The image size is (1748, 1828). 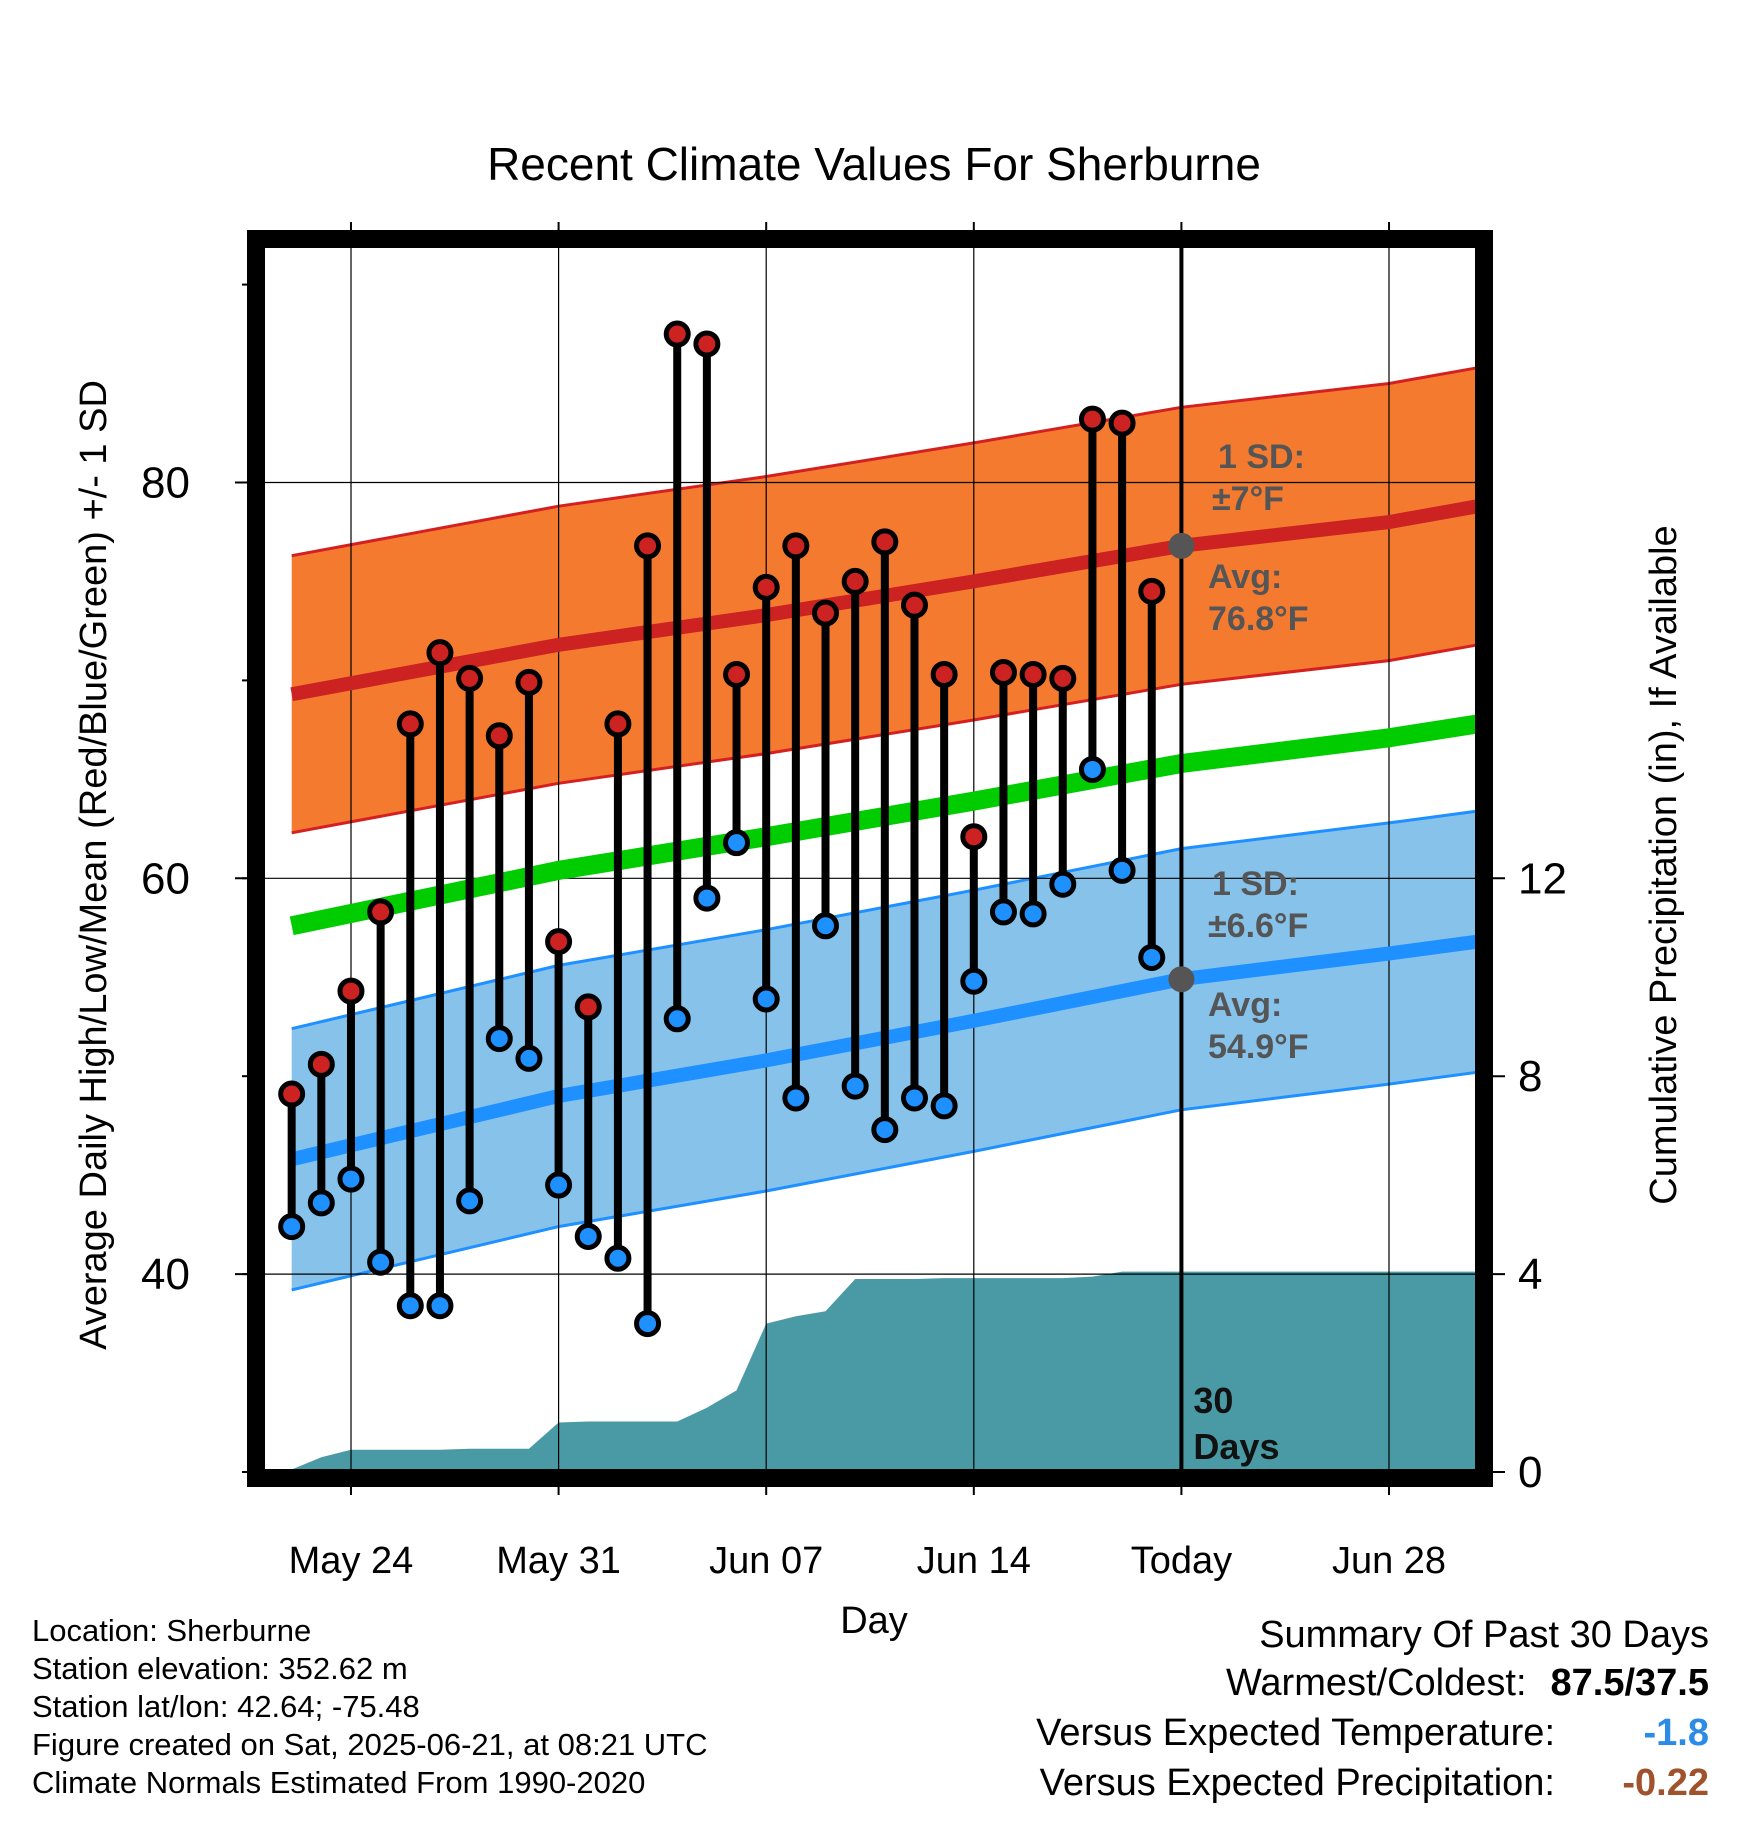 What do you see at coordinates (884, 825) in the screenshot?
I see `mean-normal-line` at bounding box center [884, 825].